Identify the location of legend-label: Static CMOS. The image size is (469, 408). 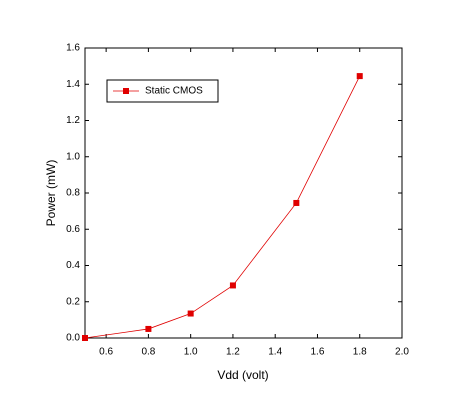
(174, 91).